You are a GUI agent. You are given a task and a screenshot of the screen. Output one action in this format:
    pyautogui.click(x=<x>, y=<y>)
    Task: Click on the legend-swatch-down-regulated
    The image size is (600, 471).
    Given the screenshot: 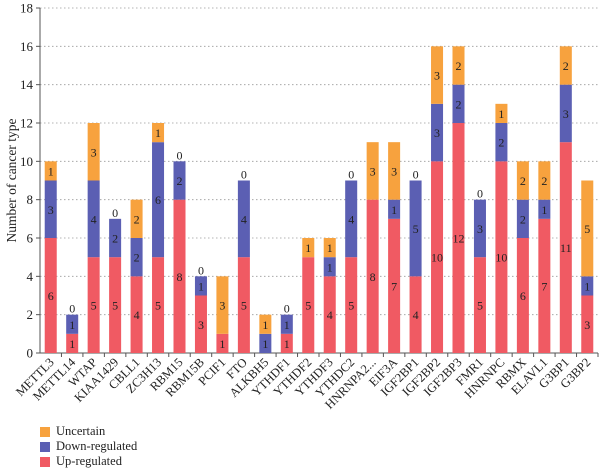 What is the action you would take?
    pyautogui.click(x=45, y=446)
    